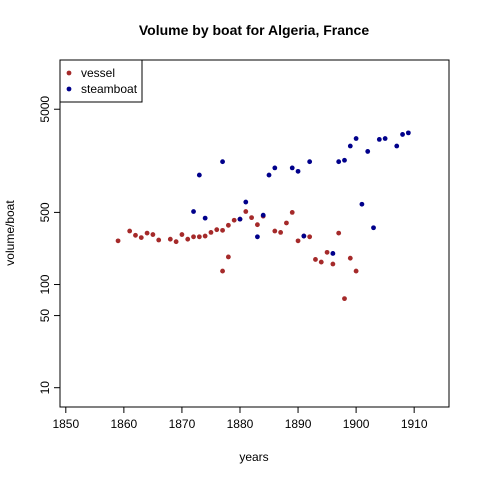  Describe the element at coordinates (45, 388) in the screenshot. I see `y-tick-label: 10` at that location.